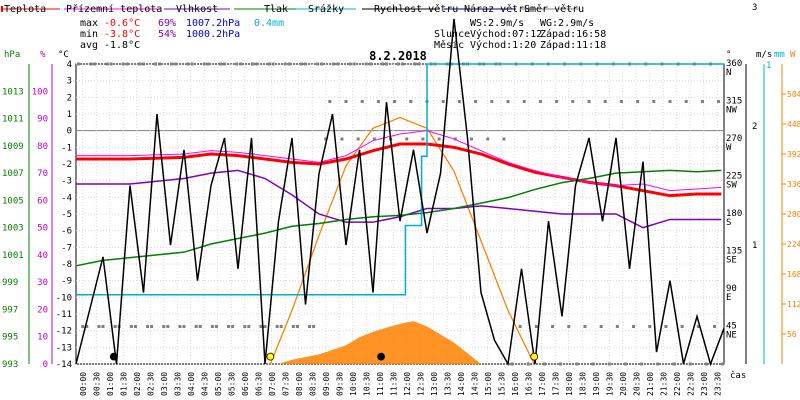 This screenshot has height=400, width=800. What do you see at coordinates (393, 384) in the screenshot?
I see `tick-label-time: 11:30` at bounding box center [393, 384].